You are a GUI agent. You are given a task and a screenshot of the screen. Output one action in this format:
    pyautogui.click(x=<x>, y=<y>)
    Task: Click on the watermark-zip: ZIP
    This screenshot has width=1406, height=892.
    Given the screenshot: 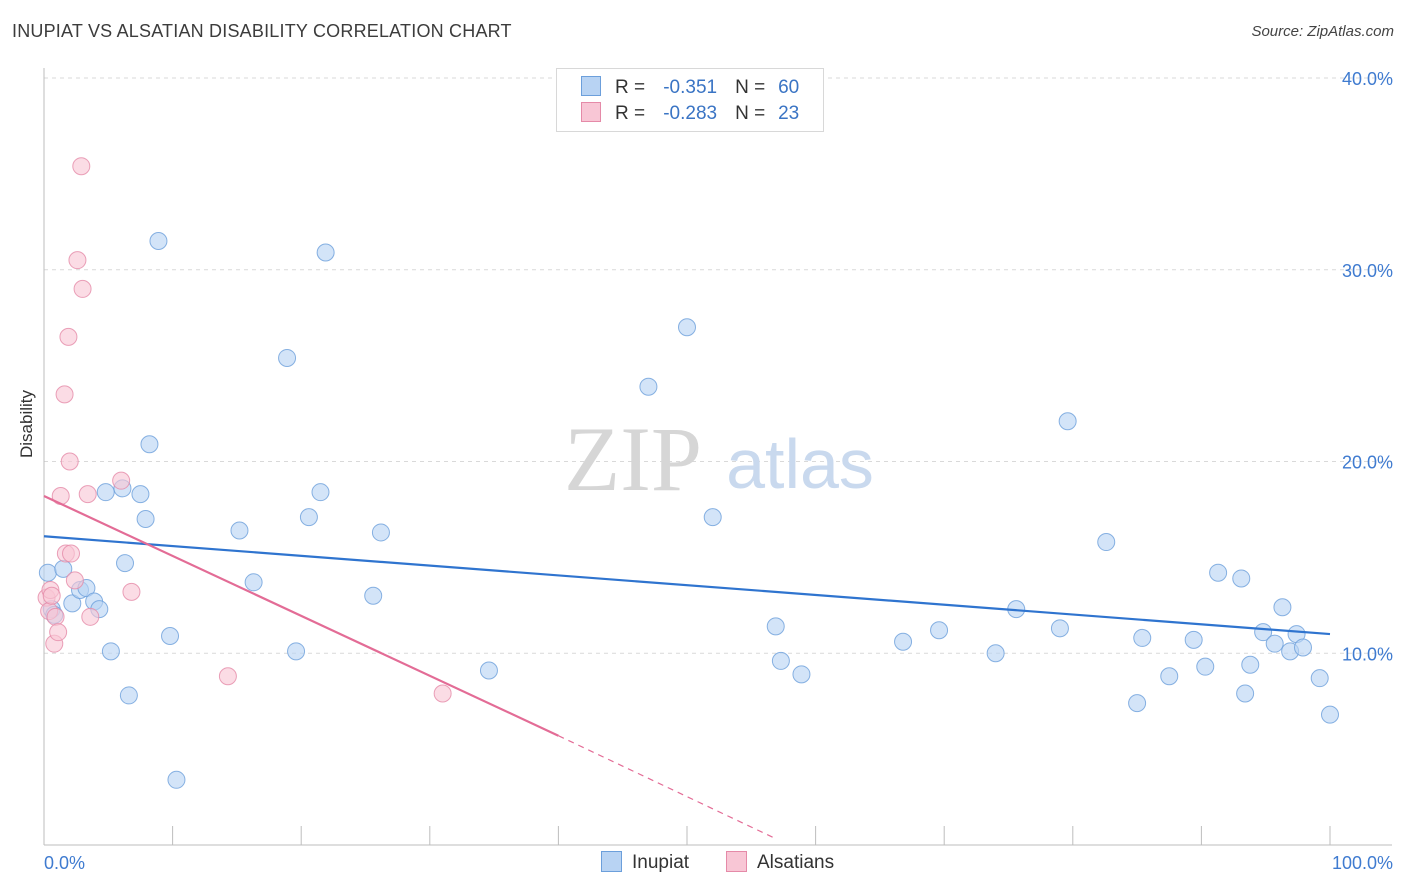 What is the action you would take?
    pyautogui.click(x=633, y=459)
    